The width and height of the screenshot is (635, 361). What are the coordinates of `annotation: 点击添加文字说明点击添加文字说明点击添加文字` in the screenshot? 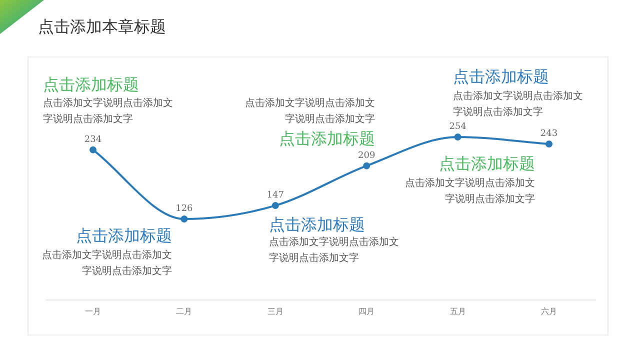 It's located at (470, 191).